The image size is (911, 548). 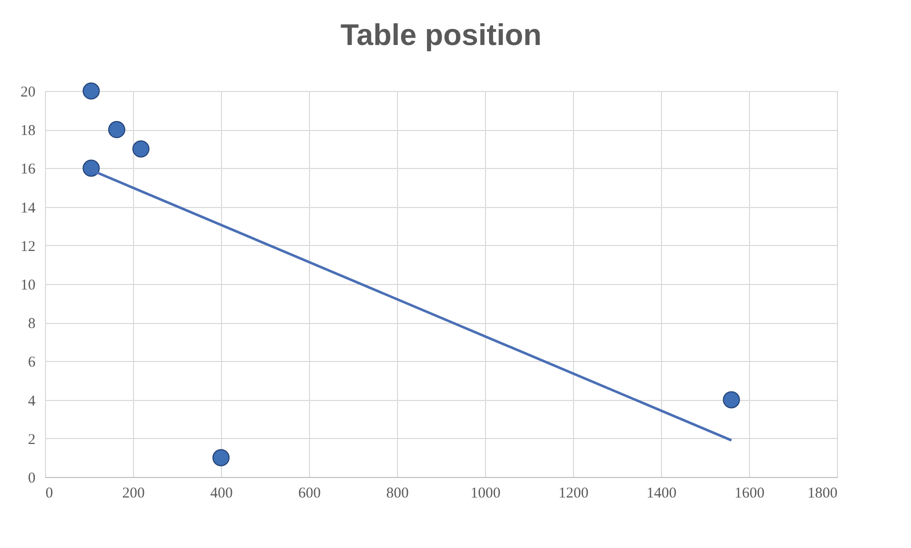 What do you see at coordinates (823, 494) in the screenshot?
I see `x-tick-label: 1800` at bounding box center [823, 494].